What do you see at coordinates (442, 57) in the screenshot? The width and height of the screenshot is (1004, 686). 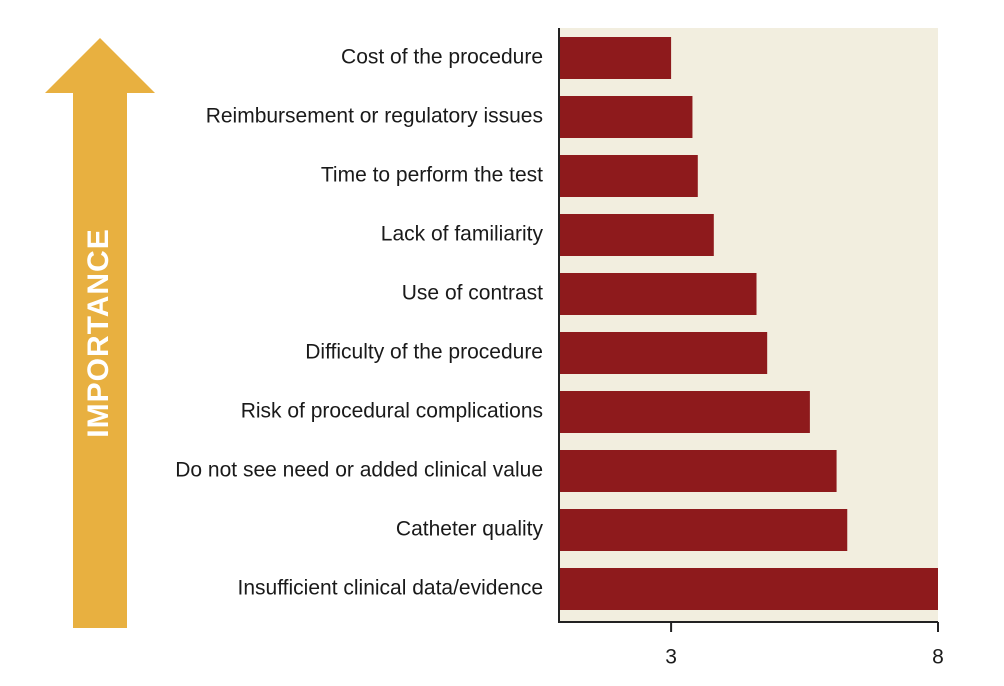 I see `category-label-0: Cost of the procedure` at bounding box center [442, 57].